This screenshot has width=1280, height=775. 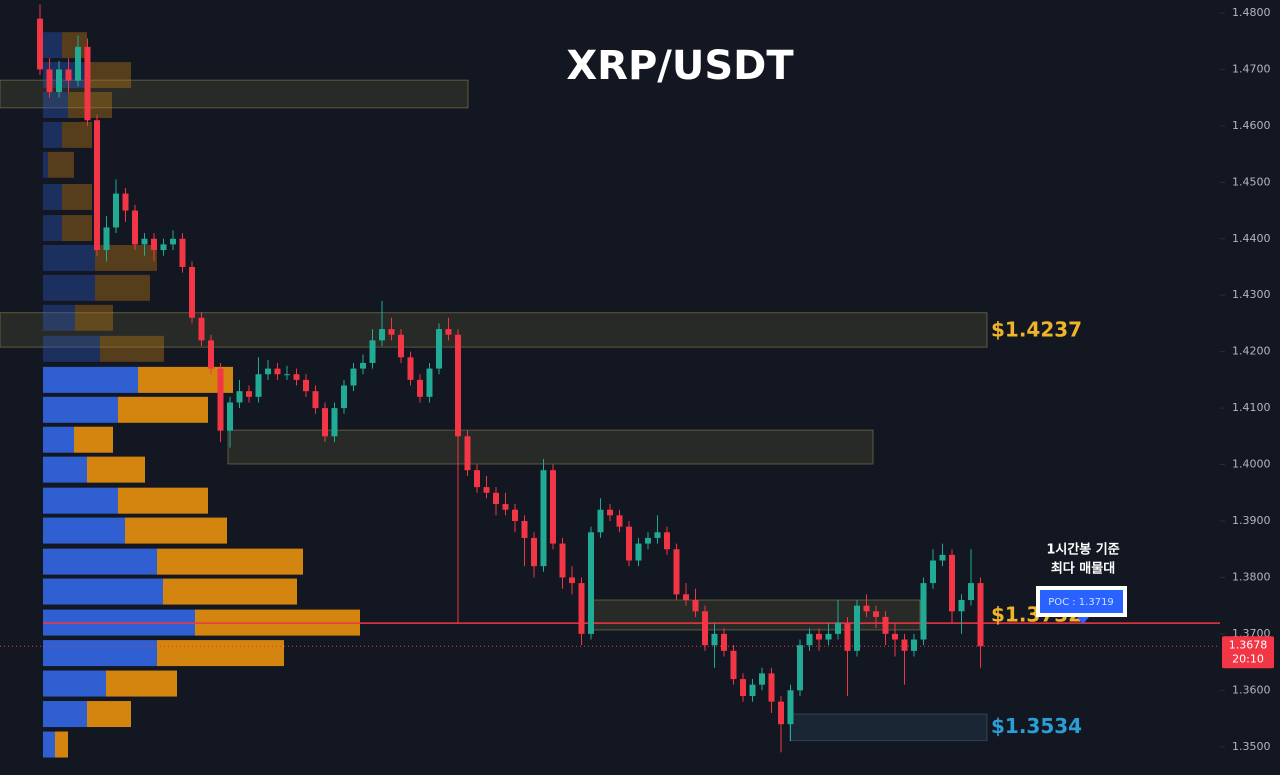 I want to click on poc-pointer, so click(x=1083, y=620).